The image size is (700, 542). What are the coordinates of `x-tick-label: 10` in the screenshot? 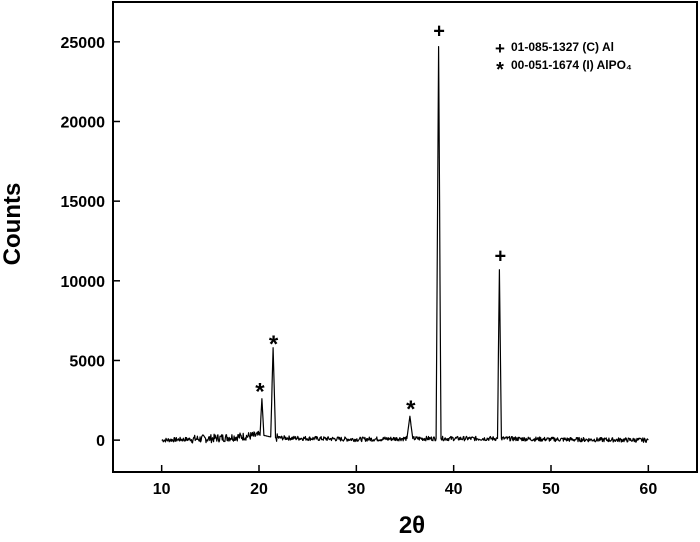 It's located at (162, 489).